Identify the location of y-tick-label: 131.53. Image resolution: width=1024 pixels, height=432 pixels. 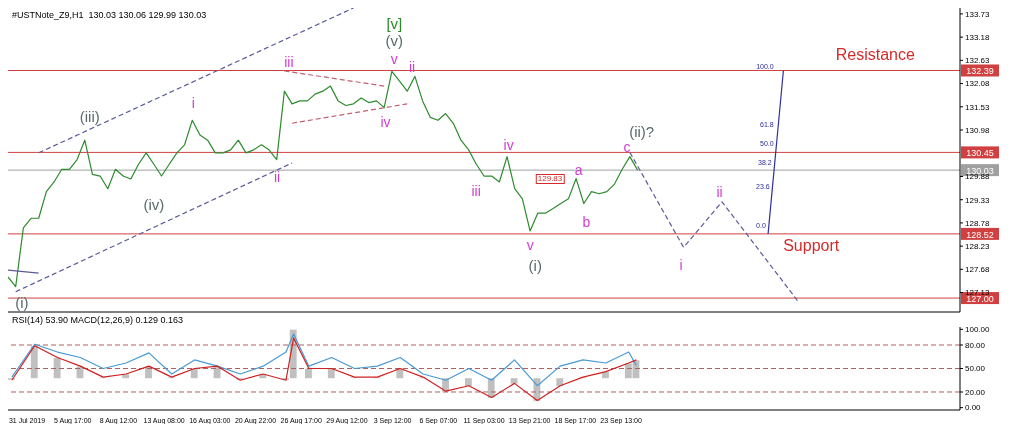
(978, 107).